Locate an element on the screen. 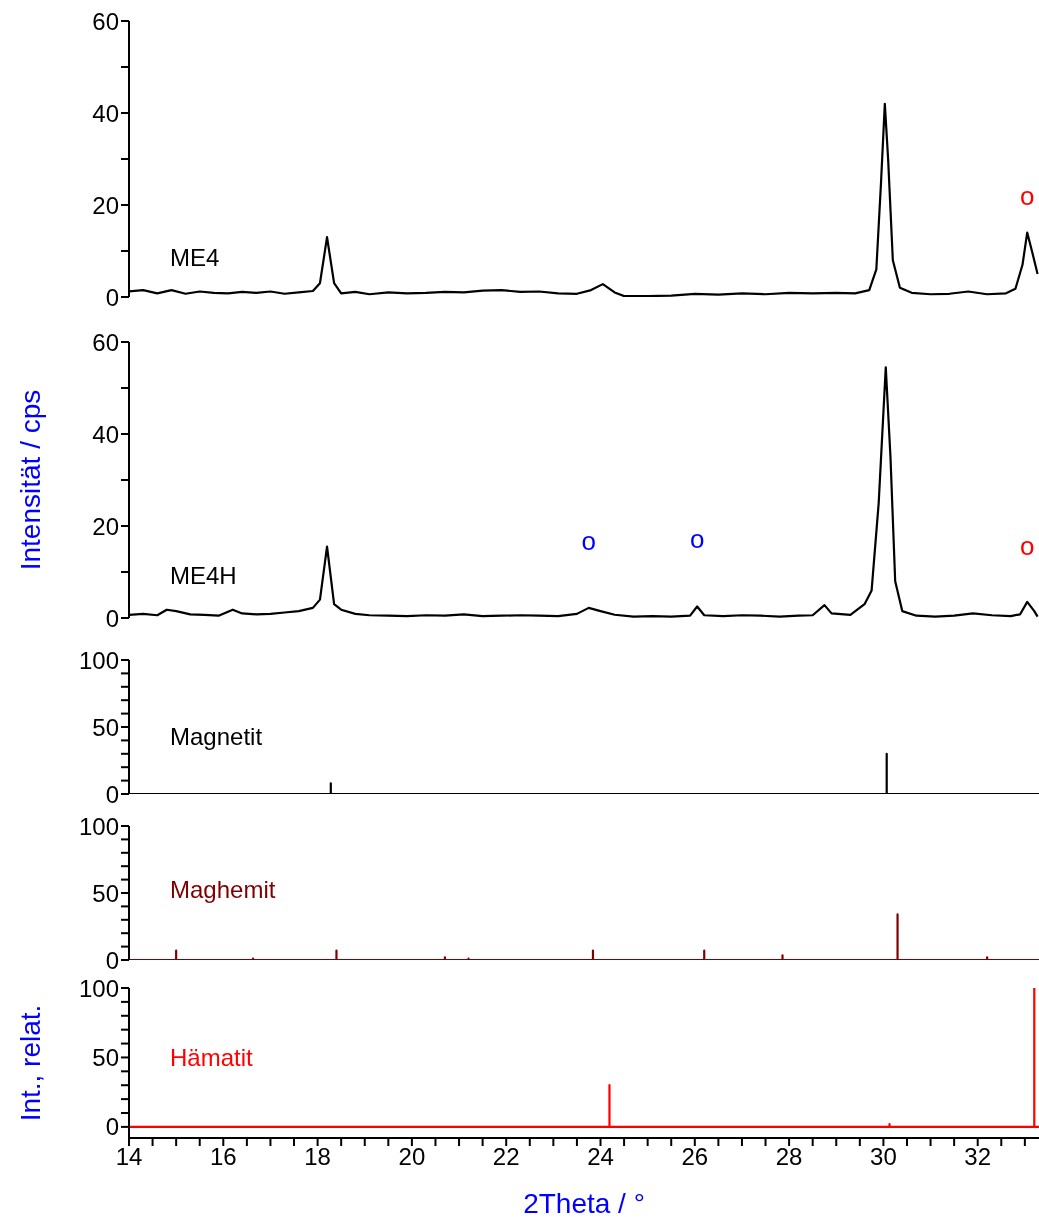  text: Maghemit is located at coordinates (223, 890).